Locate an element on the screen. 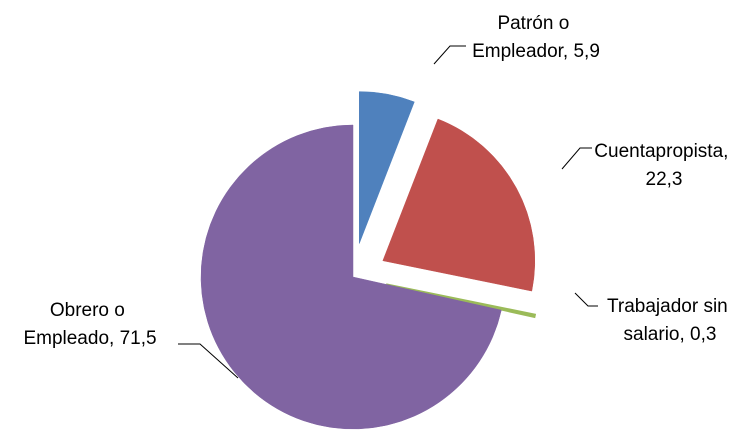  data-label-patron: Patrón o Empleador, 5,9 is located at coordinates (536, 37).